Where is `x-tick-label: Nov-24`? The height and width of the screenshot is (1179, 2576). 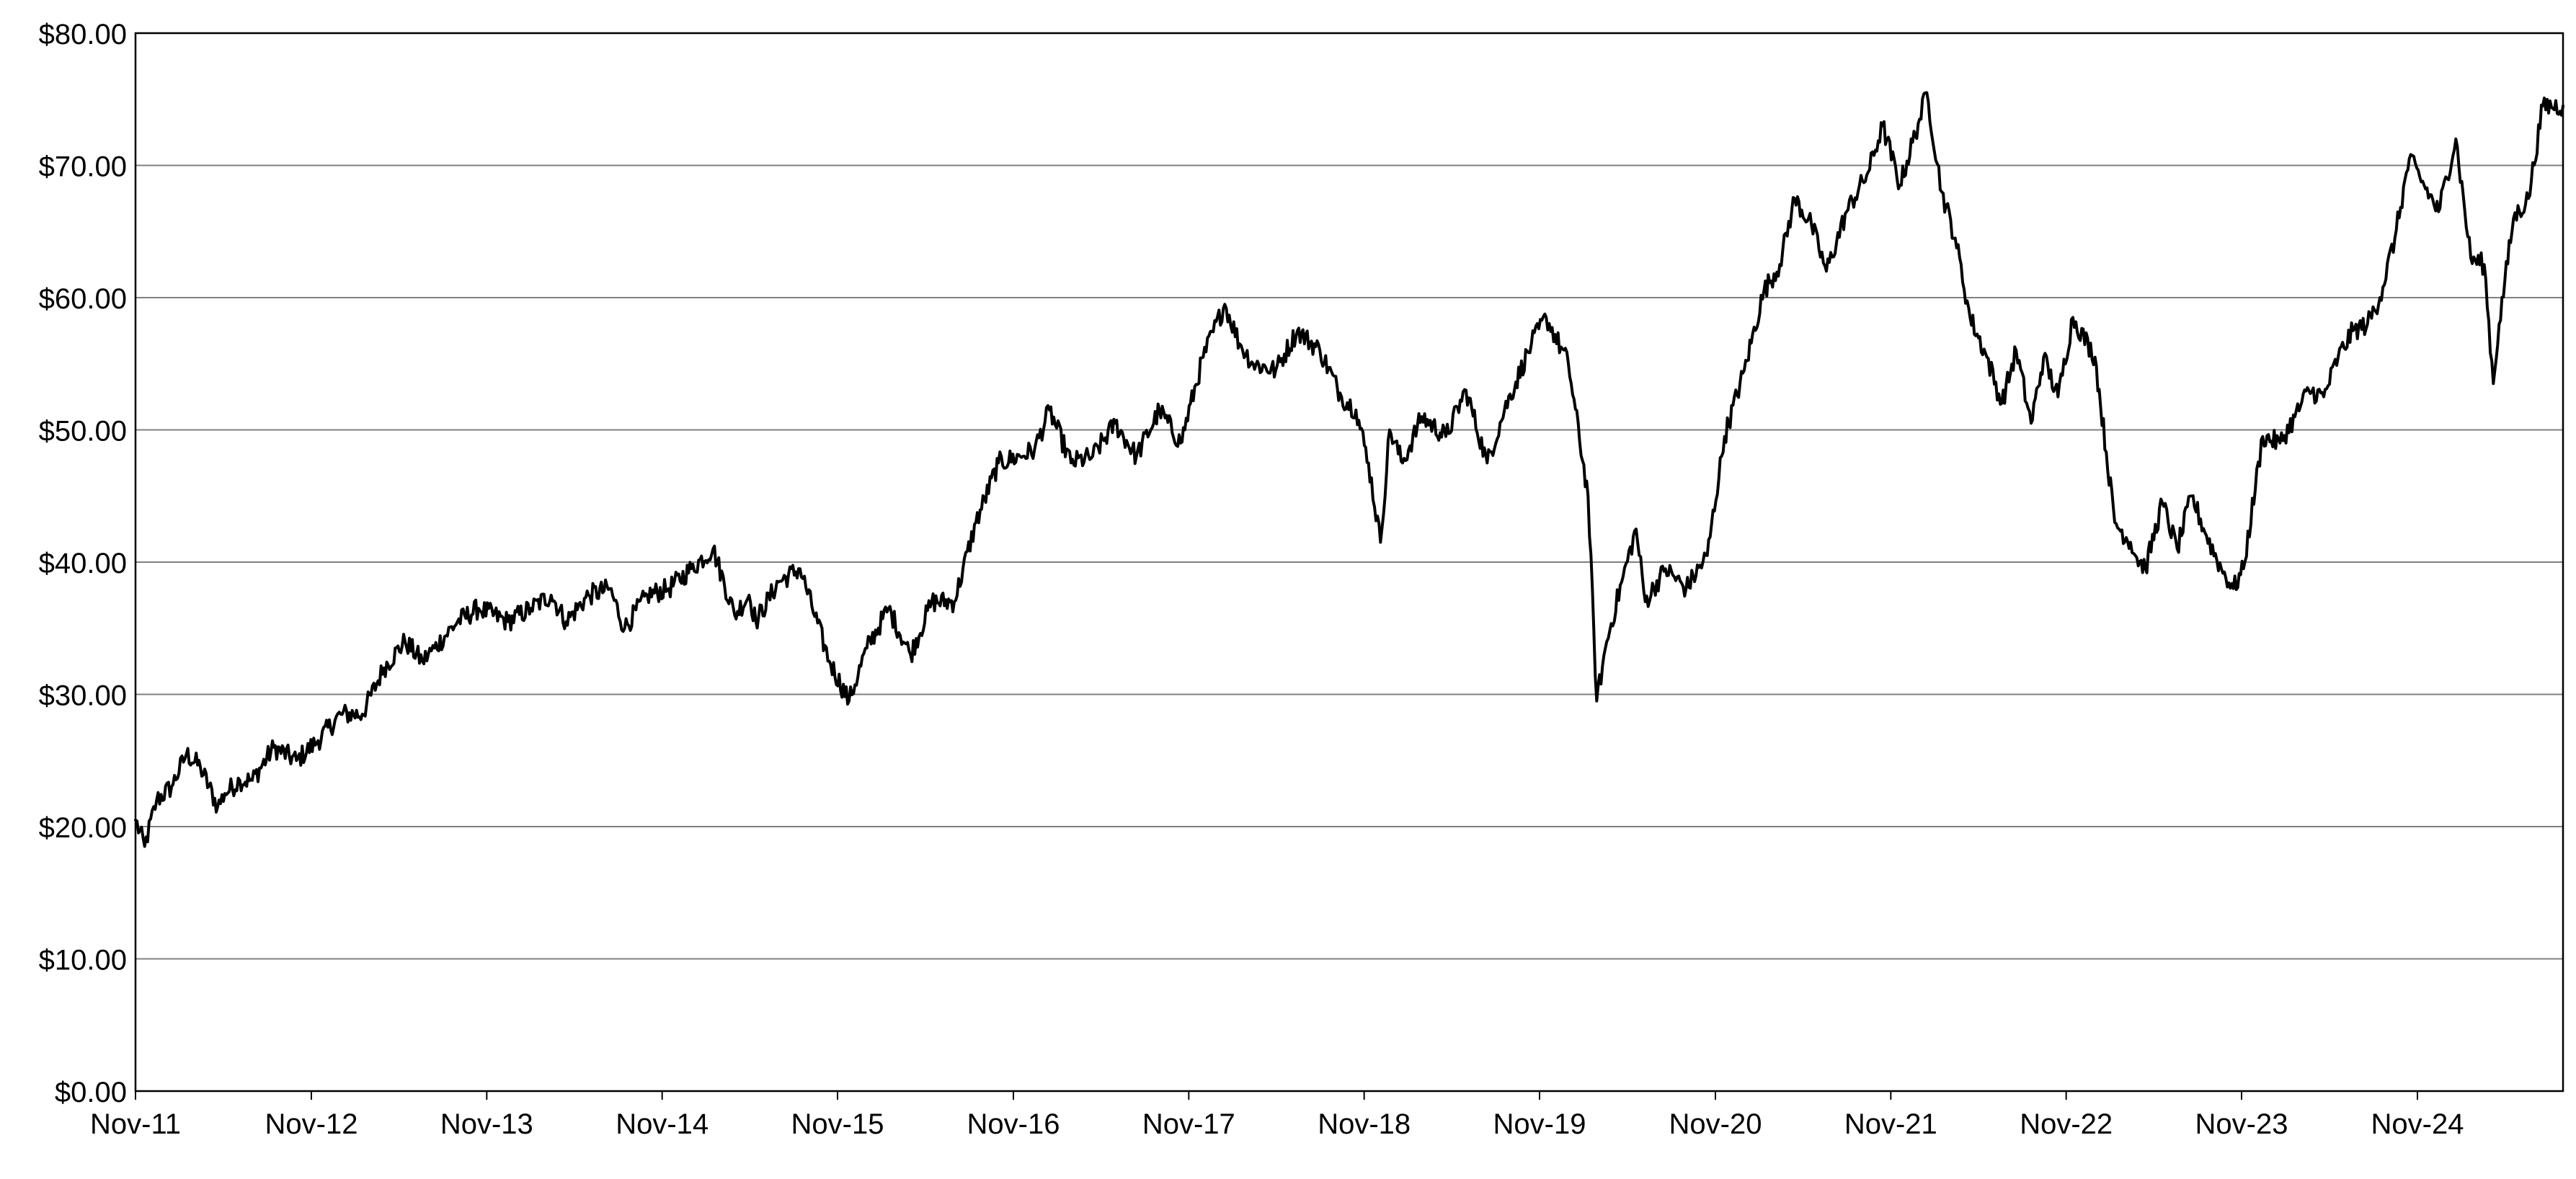
x-tick-label: Nov-24 is located at coordinates (2417, 1124).